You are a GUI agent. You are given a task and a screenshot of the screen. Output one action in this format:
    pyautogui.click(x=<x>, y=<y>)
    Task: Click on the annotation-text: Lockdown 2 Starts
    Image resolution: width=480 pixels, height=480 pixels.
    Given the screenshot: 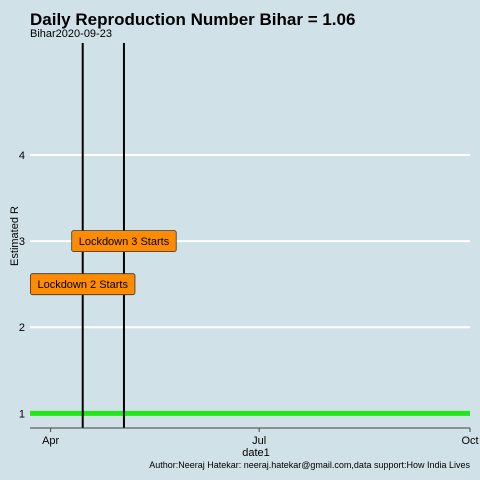 What is the action you would take?
    pyautogui.click(x=82, y=285)
    